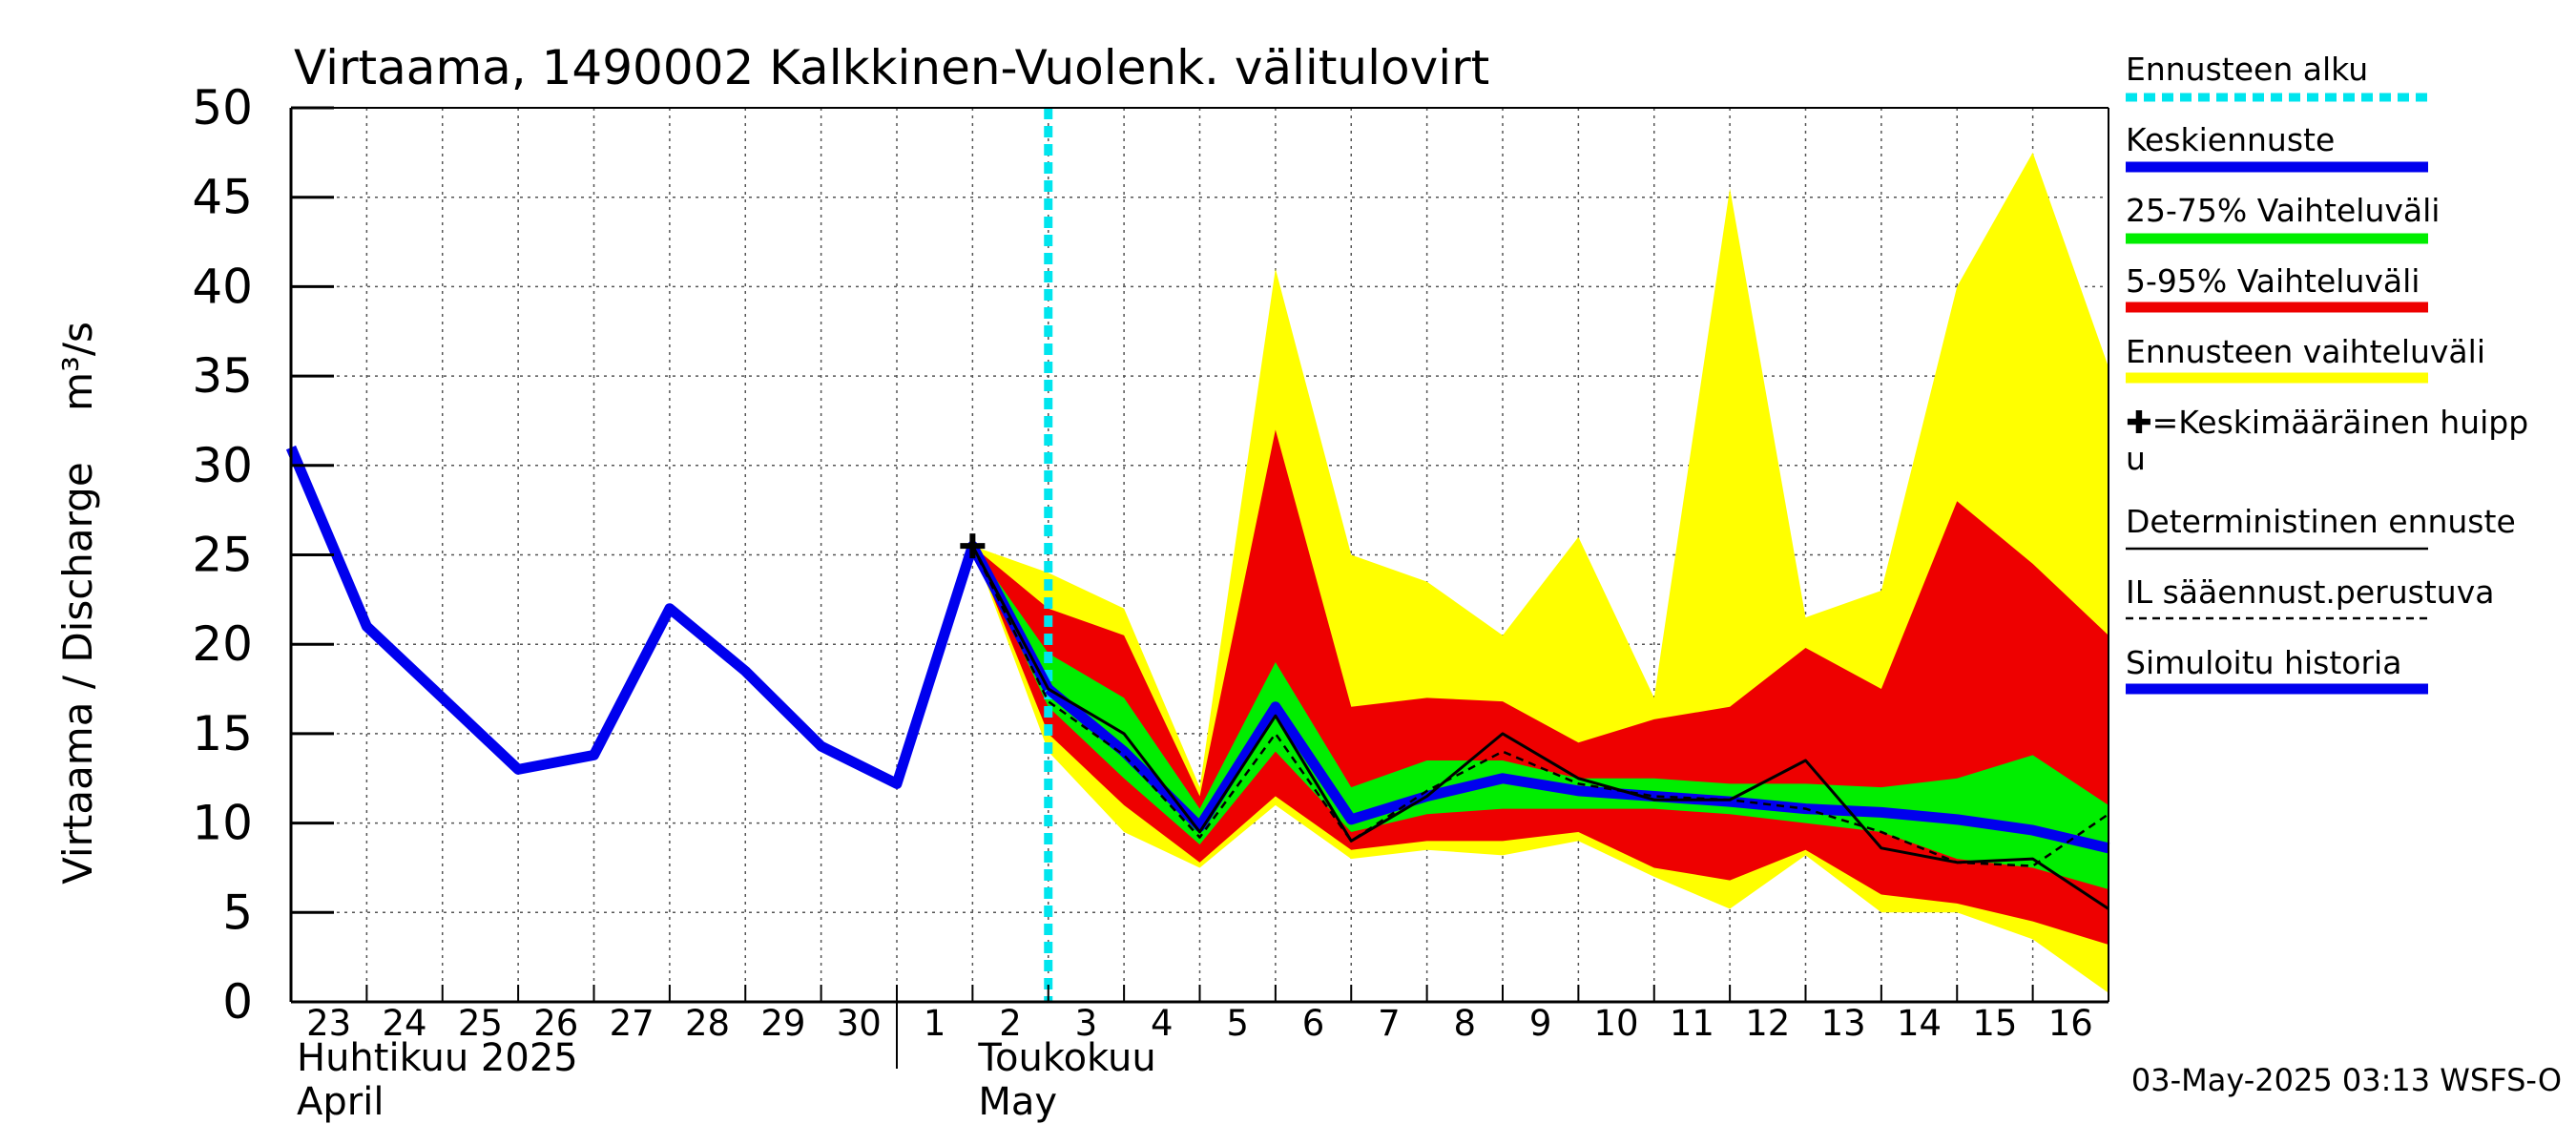 Image resolution: width=2576 pixels, height=1145 pixels. Describe the element at coordinates (480, 1023) in the screenshot. I see `x-tick-label: 25` at that location.